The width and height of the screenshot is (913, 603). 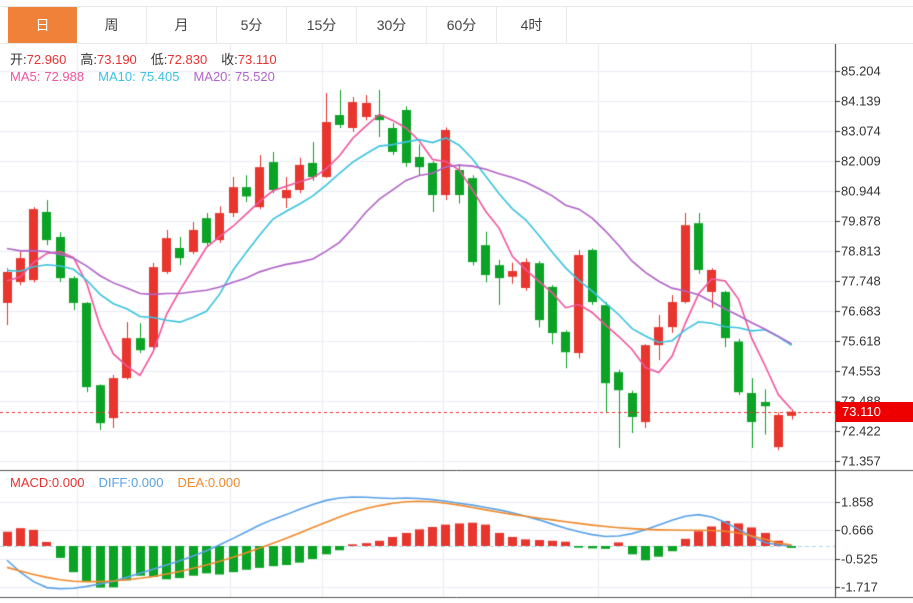 I want to click on ma-label: MA20:, so click(x=212, y=76).